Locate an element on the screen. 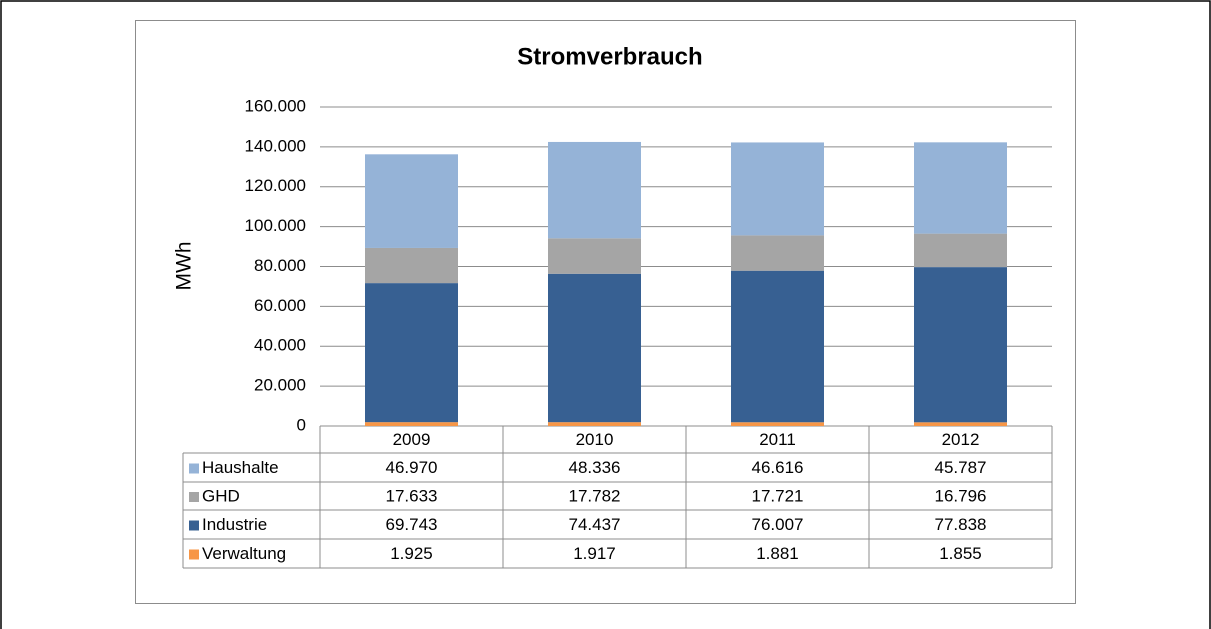 This screenshot has height=629, width=1211. table-value: 74.437 is located at coordinates (595, 524).